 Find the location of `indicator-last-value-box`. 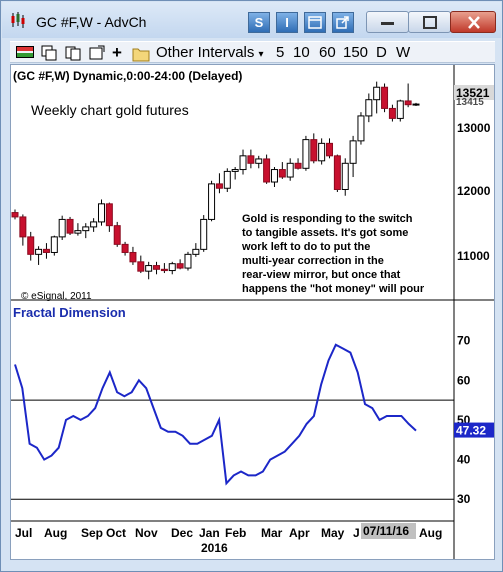

indicator-last-value-box is located at coordinates (474, 430).